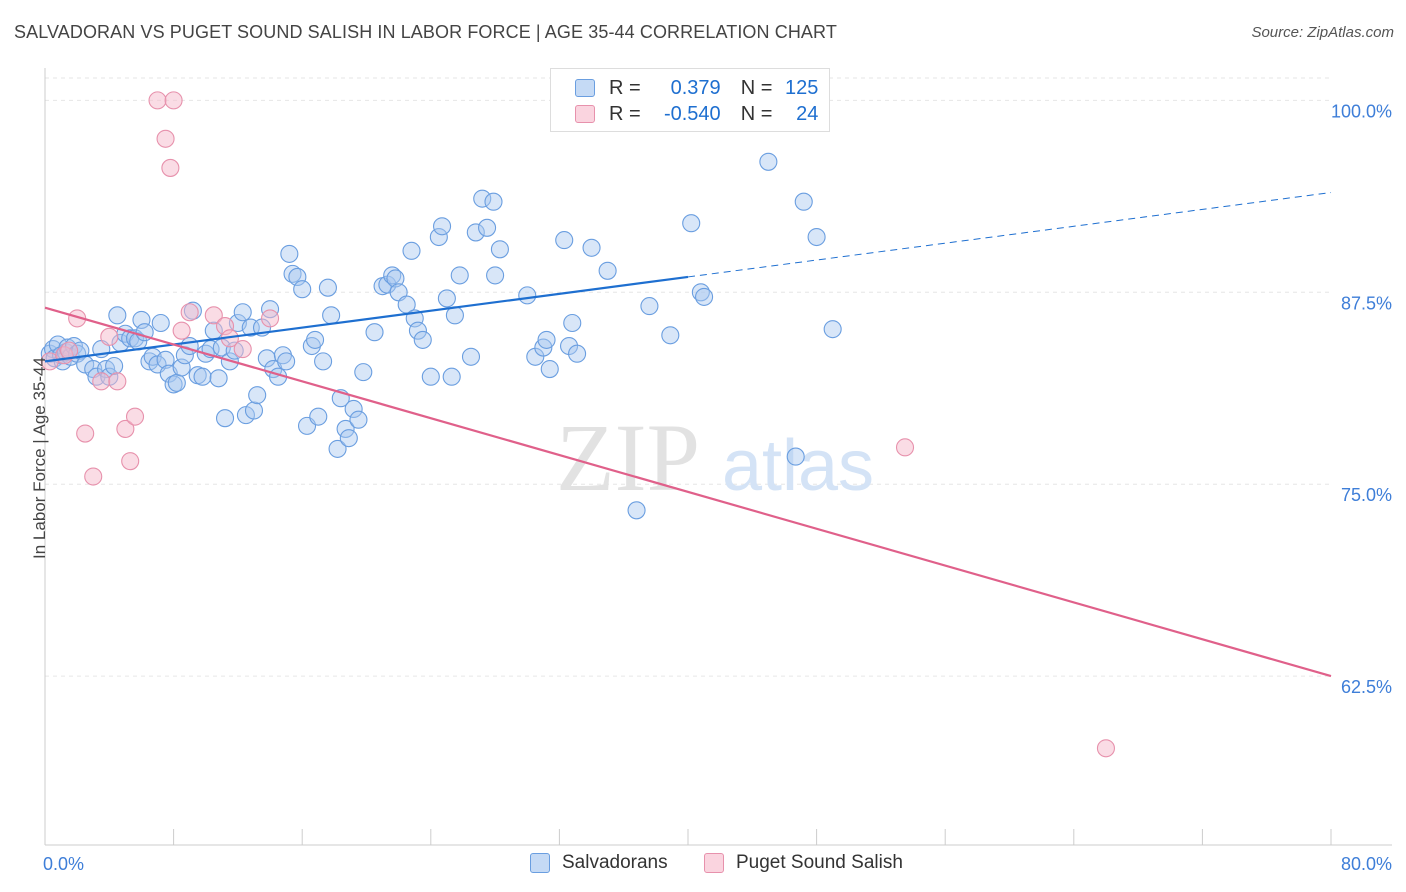 Image resolution: width=1406 pixels, height=892 pixels. What do you see at coordinates (1366, 687) in the screenshot?
I see `y-tick-label: 62.5%` at bounding box center [1366, 687].